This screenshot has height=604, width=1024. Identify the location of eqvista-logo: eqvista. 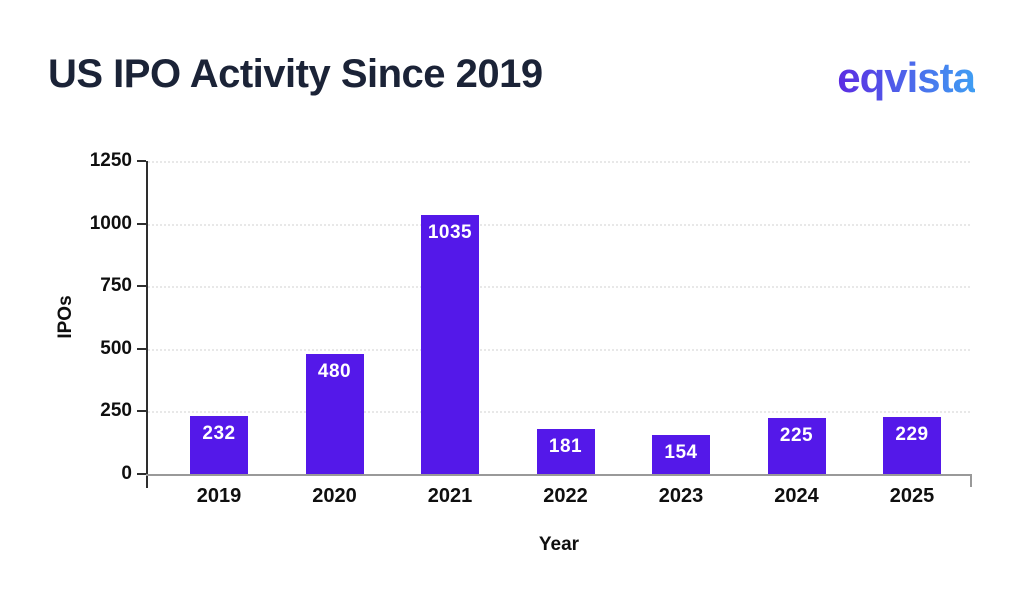
(906, 77).